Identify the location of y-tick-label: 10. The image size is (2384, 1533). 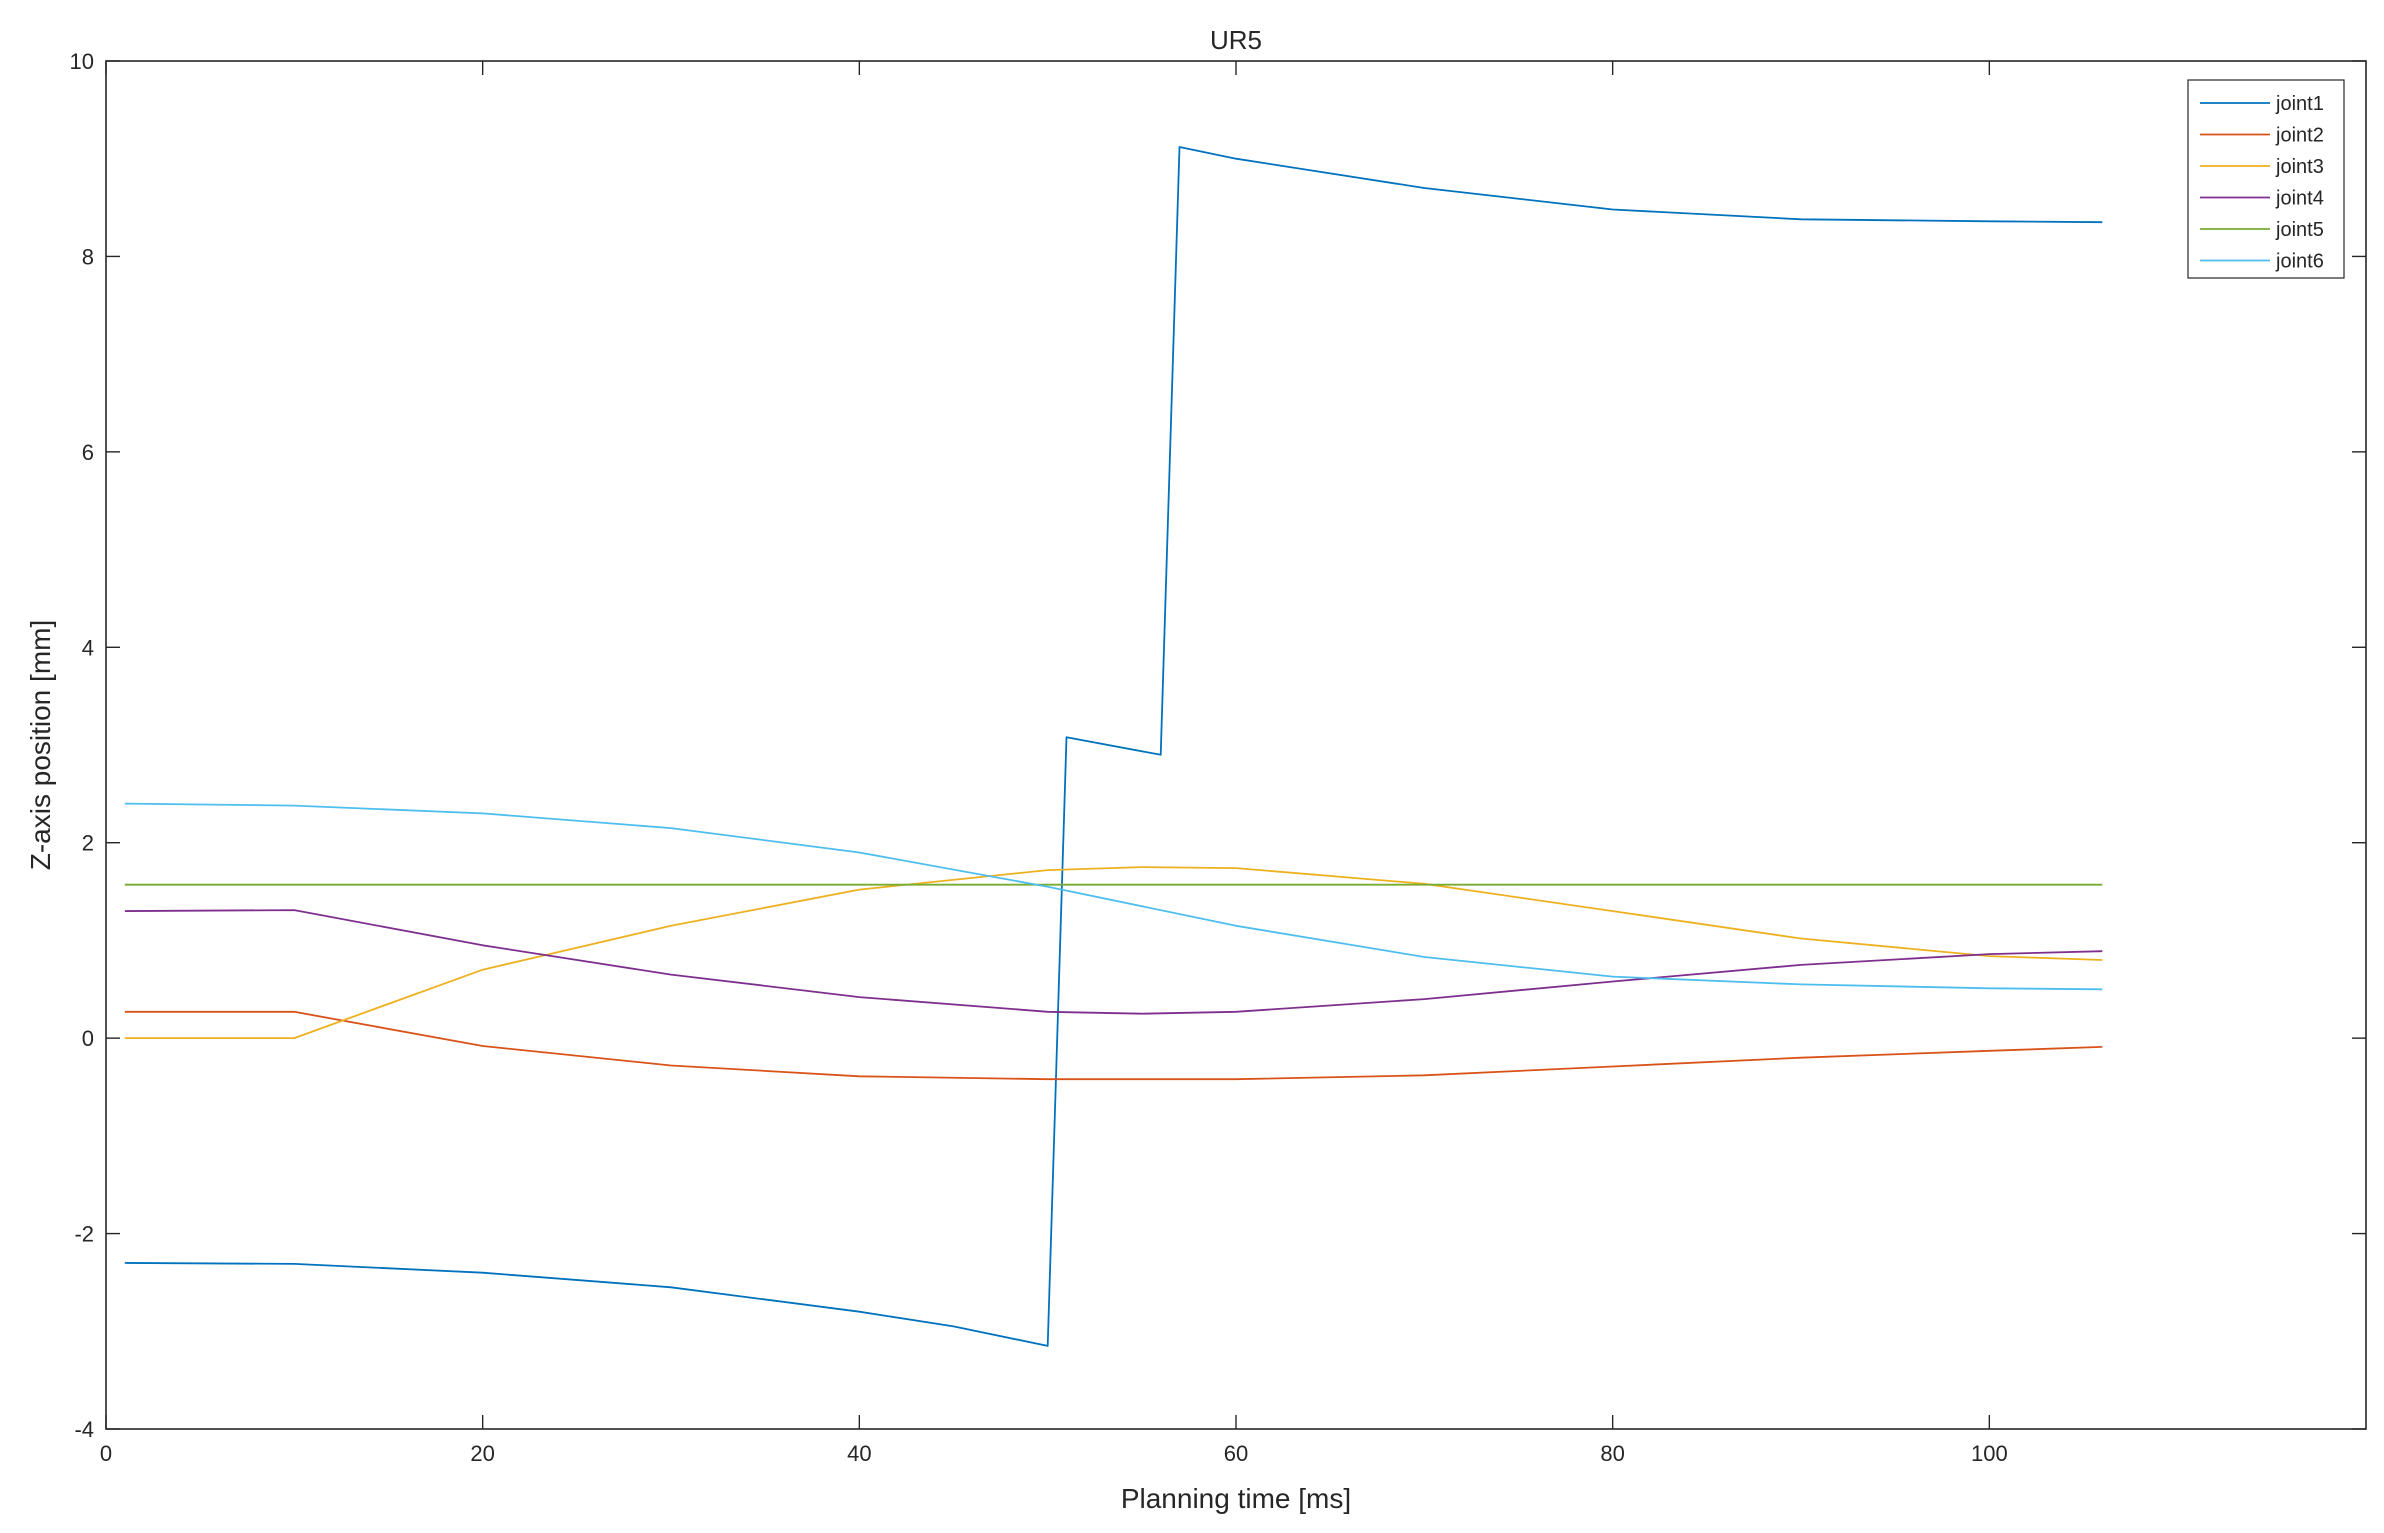
(82, 61).